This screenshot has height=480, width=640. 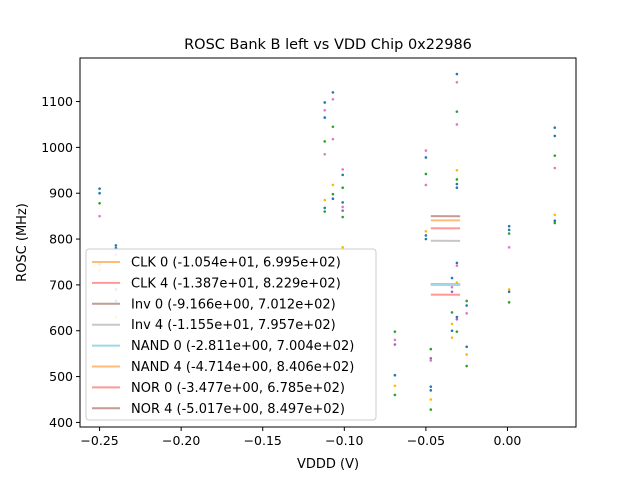 What do you see at coordinates (61, 193) in the screenshot?
I see `y-tick-label: 900` at bounding box center [61, 193].